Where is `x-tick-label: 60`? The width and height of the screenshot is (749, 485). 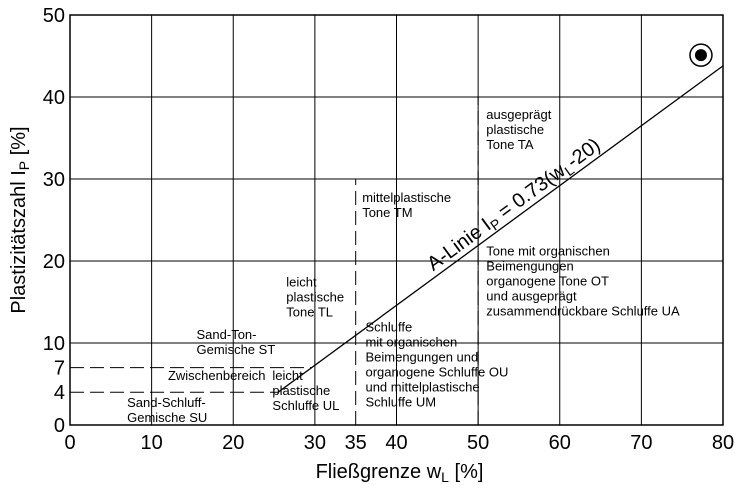
x-tick-label: 60 is located at coordinates (560, 443).